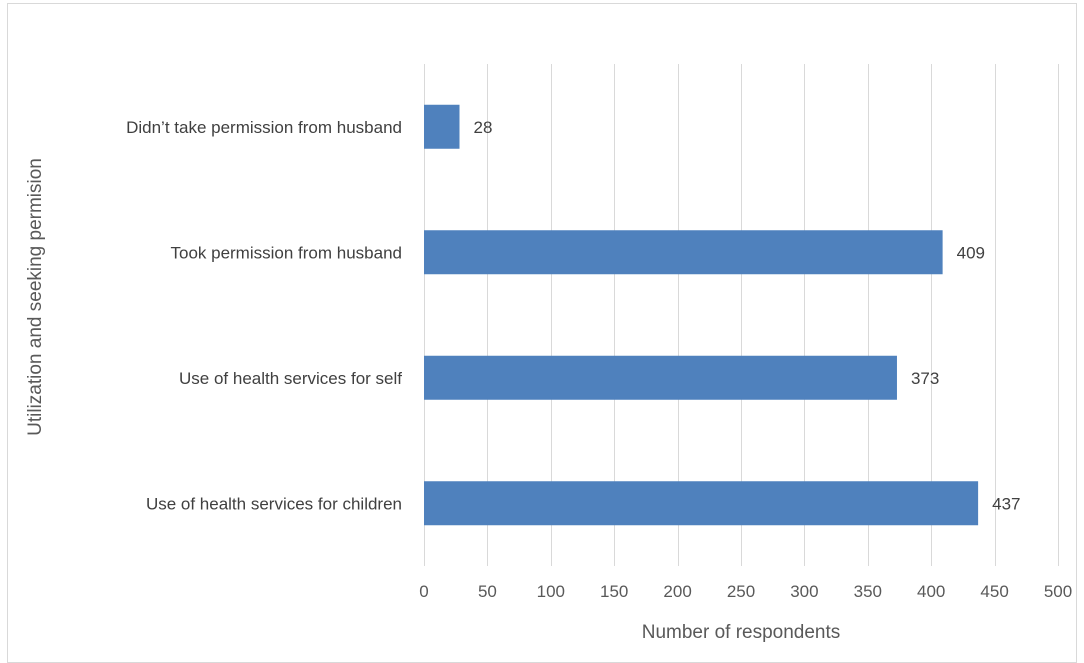  What do you see at coordinates (1006, 503) in the screenshot?
I see `data-label: 437` at bounding box center [1006, 503].